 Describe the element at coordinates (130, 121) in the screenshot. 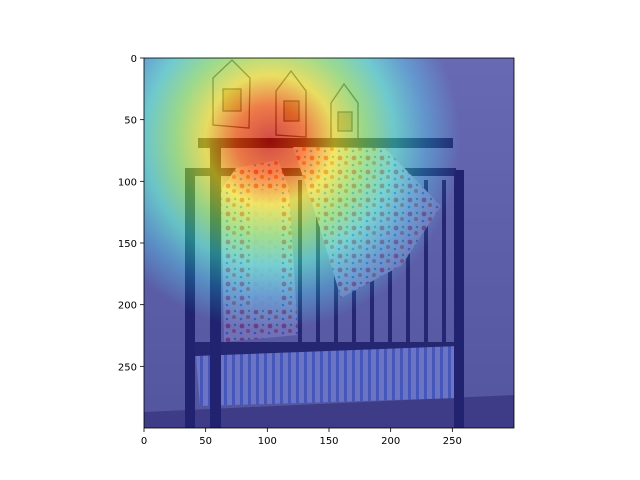

I see `y-tick-label: 50` at that location.